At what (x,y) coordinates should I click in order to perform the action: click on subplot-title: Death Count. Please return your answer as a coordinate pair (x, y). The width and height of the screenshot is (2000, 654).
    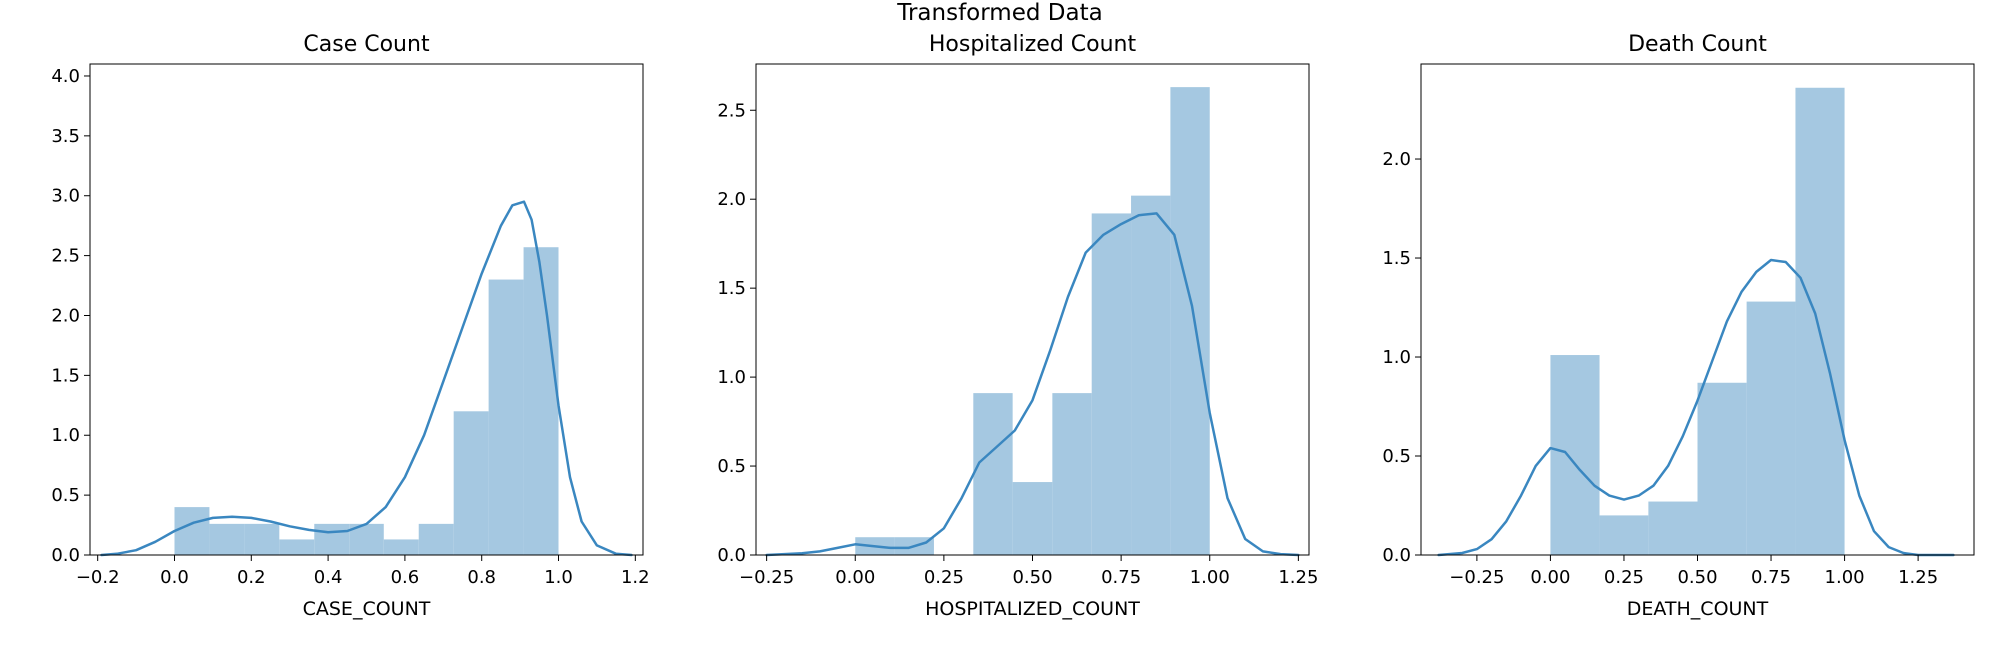
    Looking at the image, I should click on (1697, 44).